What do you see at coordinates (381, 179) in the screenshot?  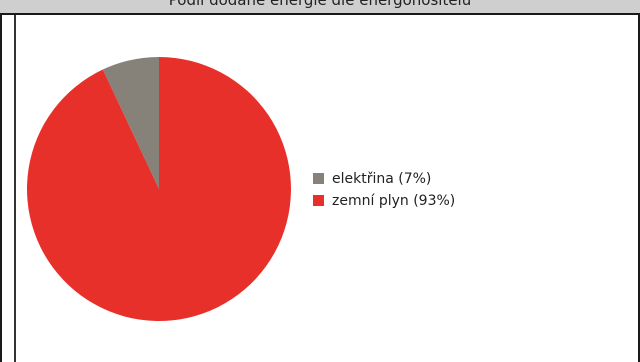 I see `legend-label-0: elektřina (7%)` at bounding box center [381, 179].